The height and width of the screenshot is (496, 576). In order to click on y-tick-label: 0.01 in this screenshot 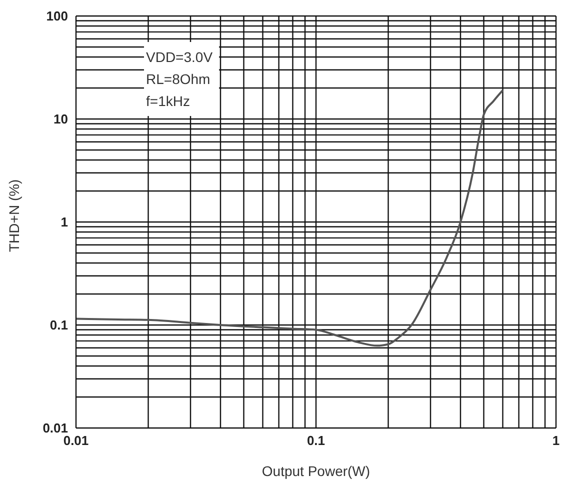, I will do `click(55, 428)`.